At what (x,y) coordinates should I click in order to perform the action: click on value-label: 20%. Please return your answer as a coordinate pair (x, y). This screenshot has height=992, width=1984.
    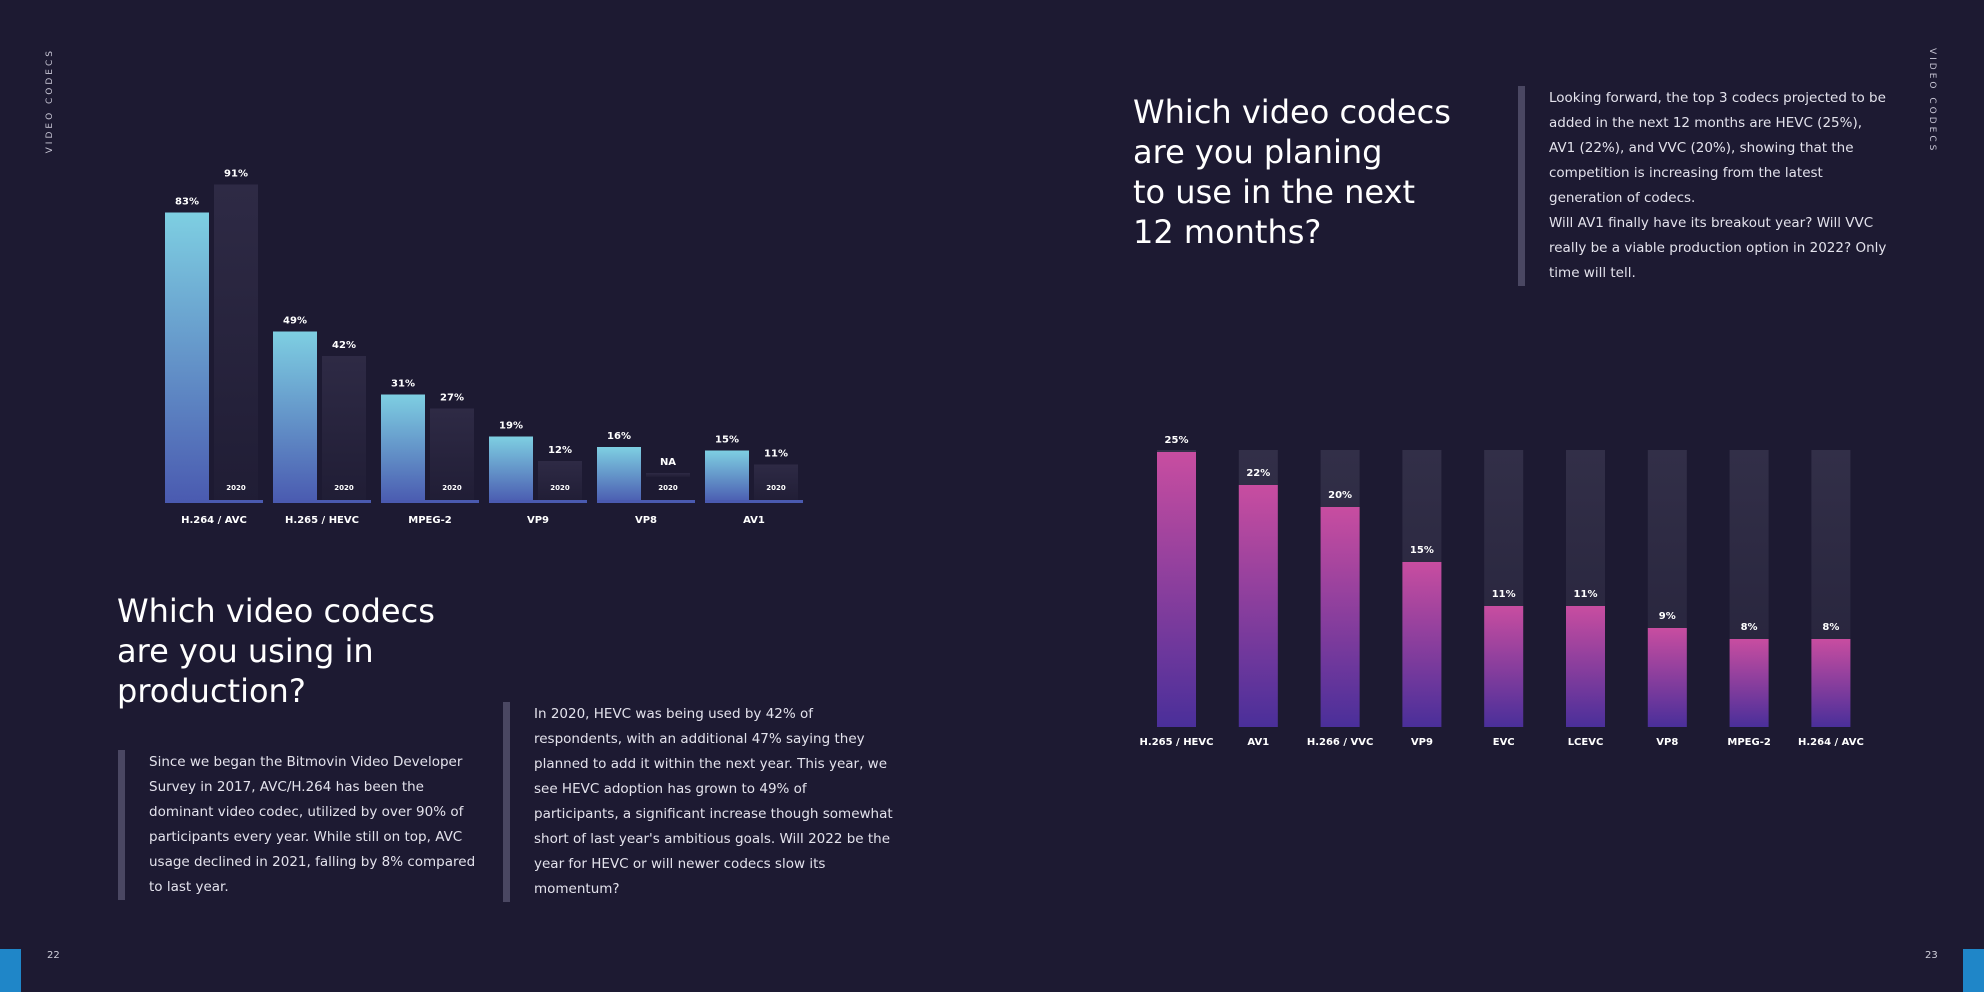
    Looking at the image, I should click on (1340, 495).